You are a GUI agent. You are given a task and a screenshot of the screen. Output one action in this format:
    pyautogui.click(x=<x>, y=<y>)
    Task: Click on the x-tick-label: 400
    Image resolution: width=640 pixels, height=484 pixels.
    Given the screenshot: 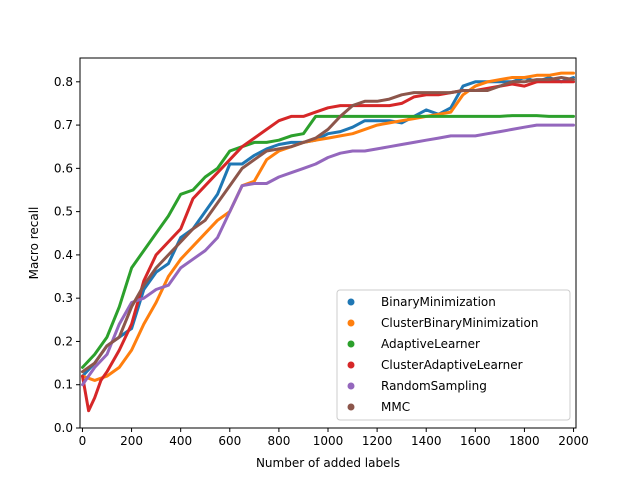 What is the action you would take?
    pyautogui.click(x=180, y=441)
    